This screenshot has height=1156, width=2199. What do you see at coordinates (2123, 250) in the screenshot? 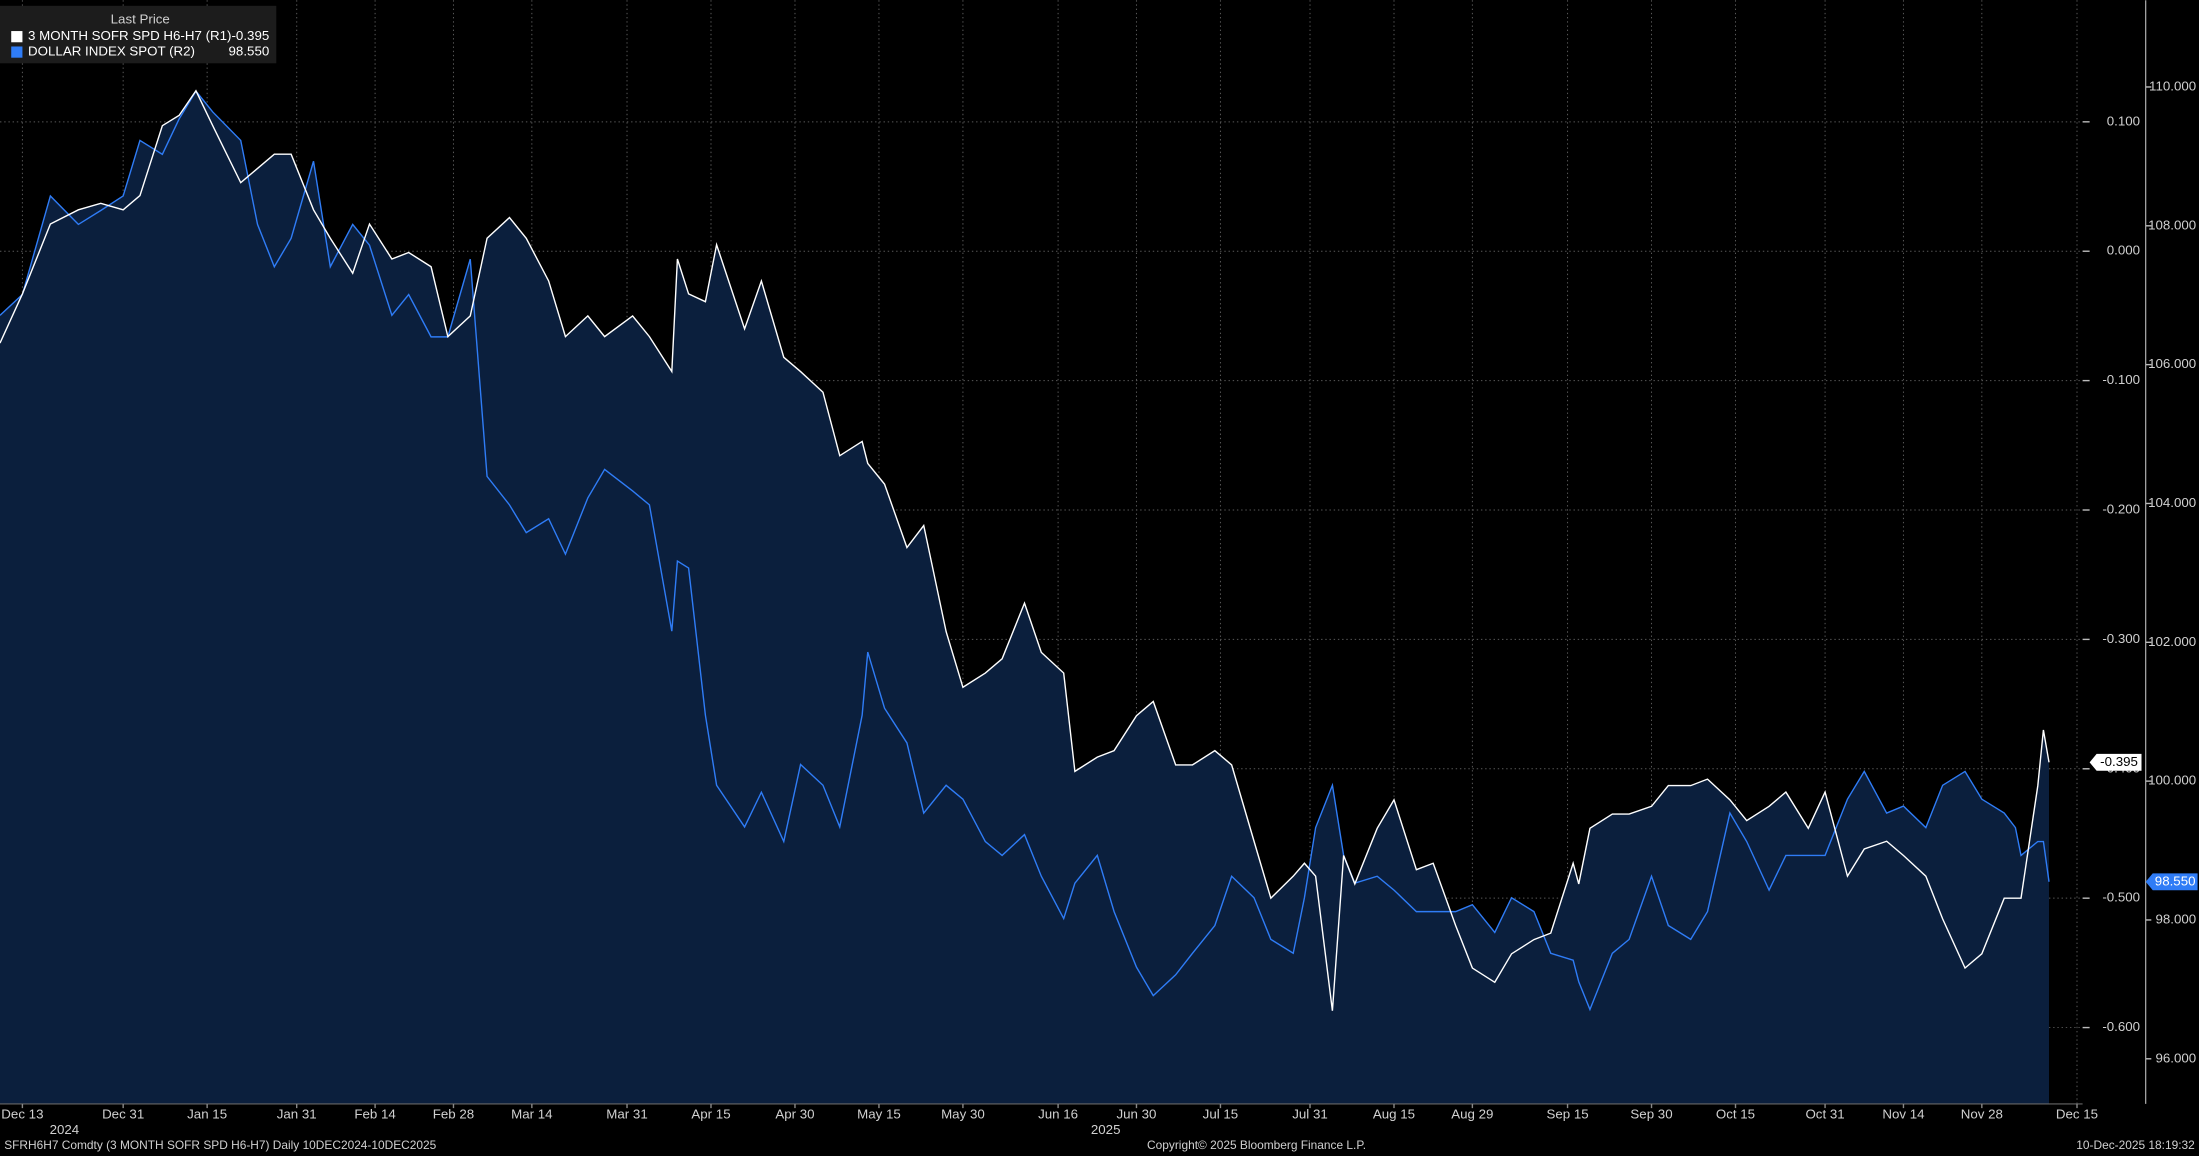
I see `y-tick-label: 0.000` at bounding box center [2123, 250].